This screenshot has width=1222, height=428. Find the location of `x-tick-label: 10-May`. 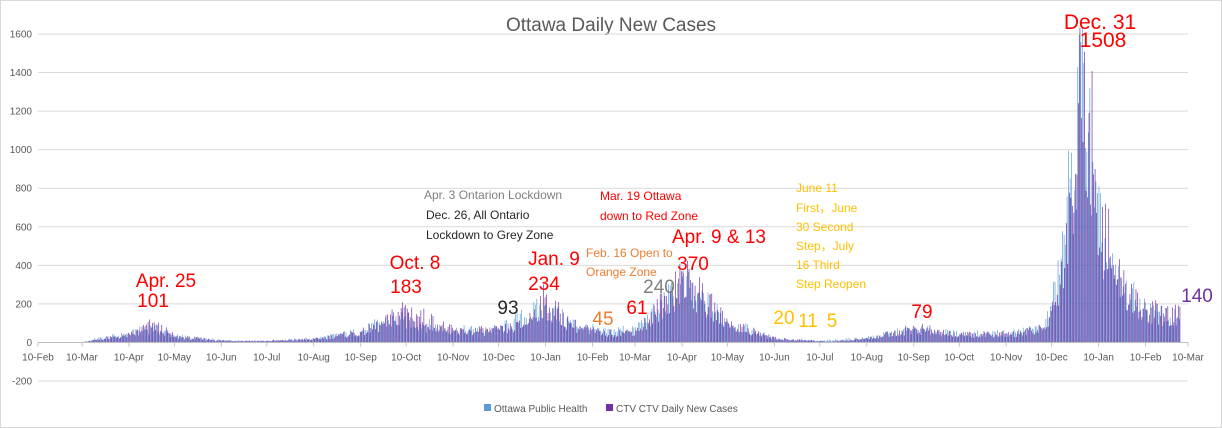

x-tick-label: 10-May is located at coordinates (727, 357).